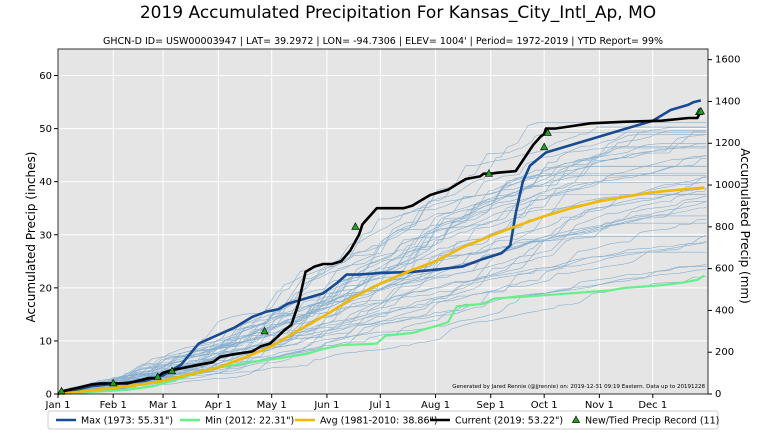 The width and height of the screenshot is (768, 434). What do you see at coordinates (272, 405) in the screenshot?
I see `x-tick-label: May 1` at bounding box center [272, 405].